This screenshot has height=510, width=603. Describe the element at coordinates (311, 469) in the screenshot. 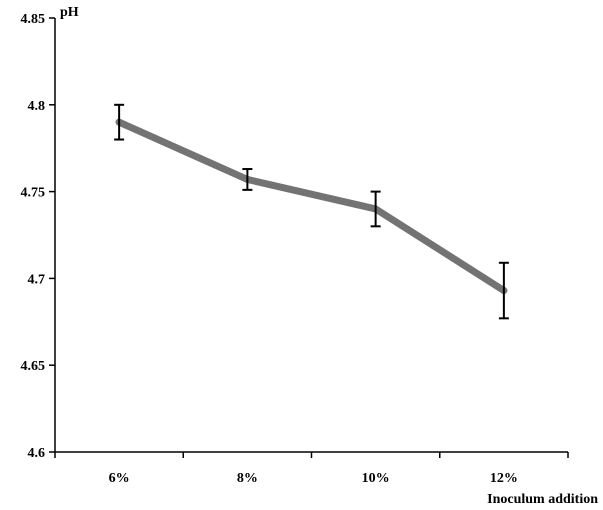

I see `x-ticks: 6% 8% 10% 12%` at that location.